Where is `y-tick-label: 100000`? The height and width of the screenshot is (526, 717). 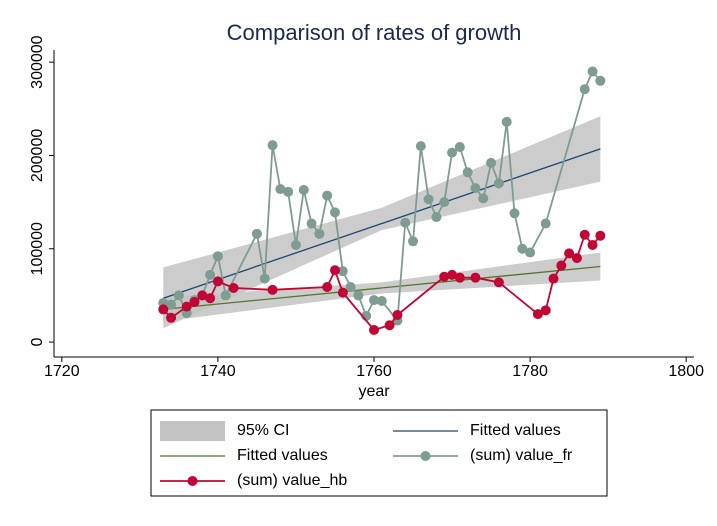
y-tick-label: 100000 is located at coordinates (37, 248).